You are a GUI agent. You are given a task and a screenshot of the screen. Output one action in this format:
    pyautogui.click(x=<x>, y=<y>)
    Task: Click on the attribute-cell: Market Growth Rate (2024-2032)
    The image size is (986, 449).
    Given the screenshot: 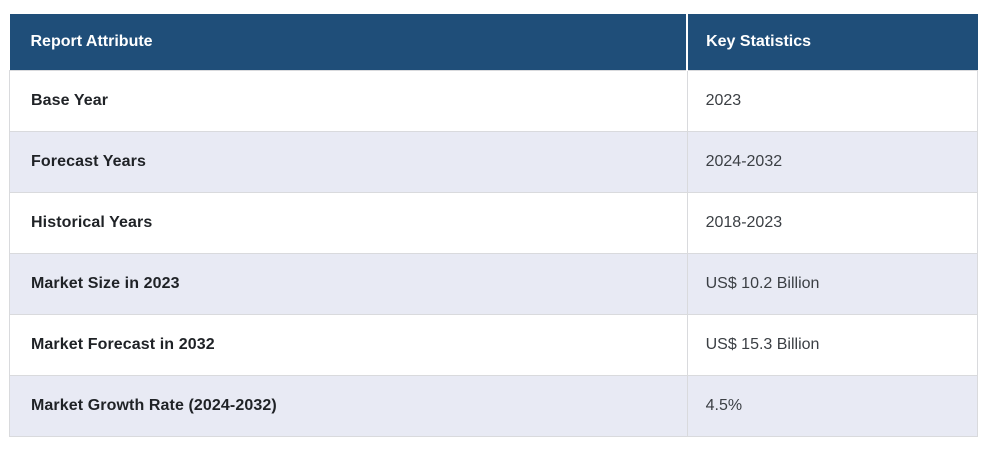 What is the action you would take?
    pyautogui.click(x=348, y=405)
    